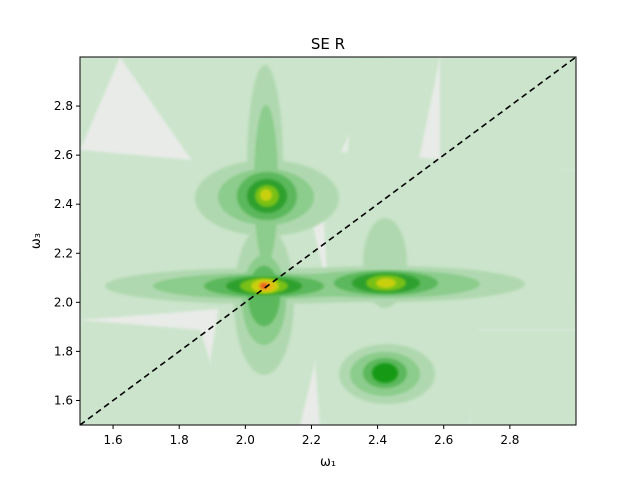 This screenshot has width=640, height=478. What do you see at coordinates (113, 440) in the screenshot?
I see `x-tick-label: 1.6` at bounding box center [113, 440].